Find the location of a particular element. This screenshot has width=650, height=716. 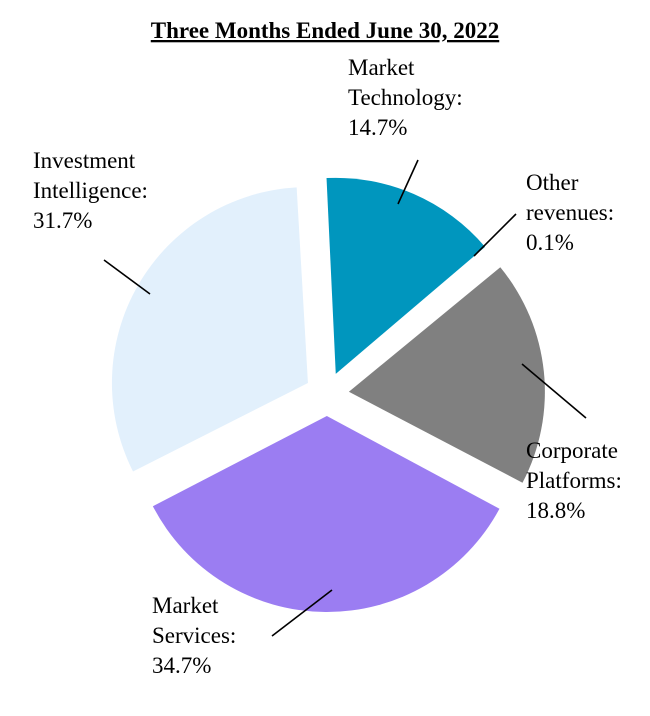

label-other-revenues: Other revenues: 0.1% is located at coordinates (570, 212).